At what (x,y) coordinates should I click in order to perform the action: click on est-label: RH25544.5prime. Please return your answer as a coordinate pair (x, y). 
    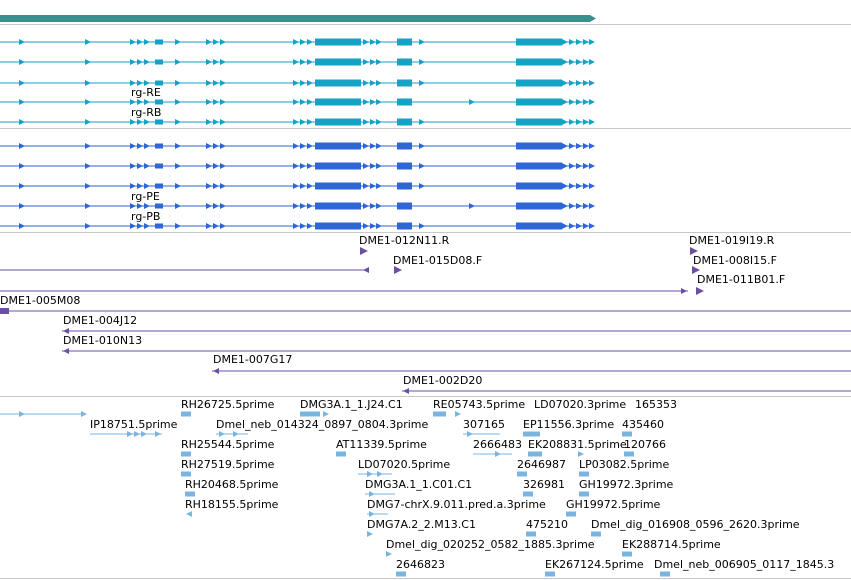
    Looking at the image, I should click on (228, 444).